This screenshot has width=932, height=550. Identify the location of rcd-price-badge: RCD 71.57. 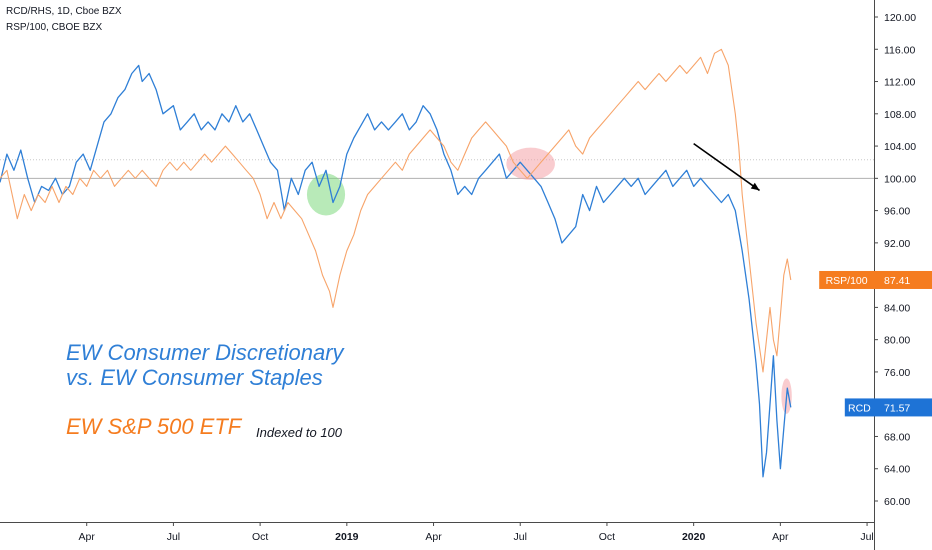
(888, 407).